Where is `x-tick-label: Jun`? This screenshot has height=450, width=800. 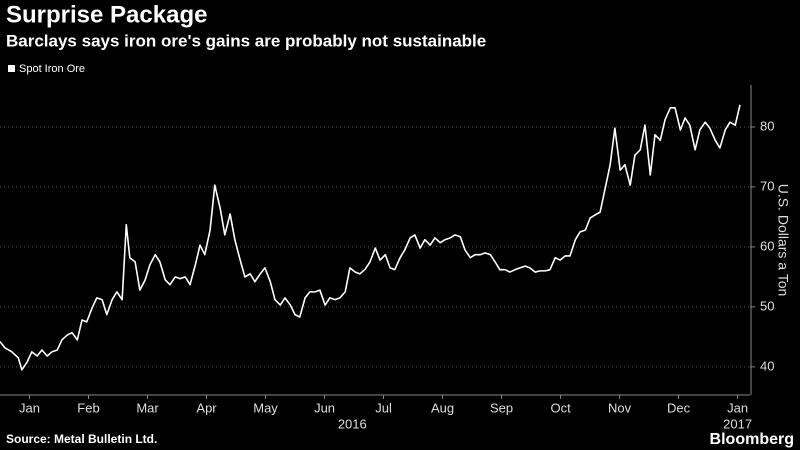
x-tick-label: Jun is located at coordinates (324, 407).